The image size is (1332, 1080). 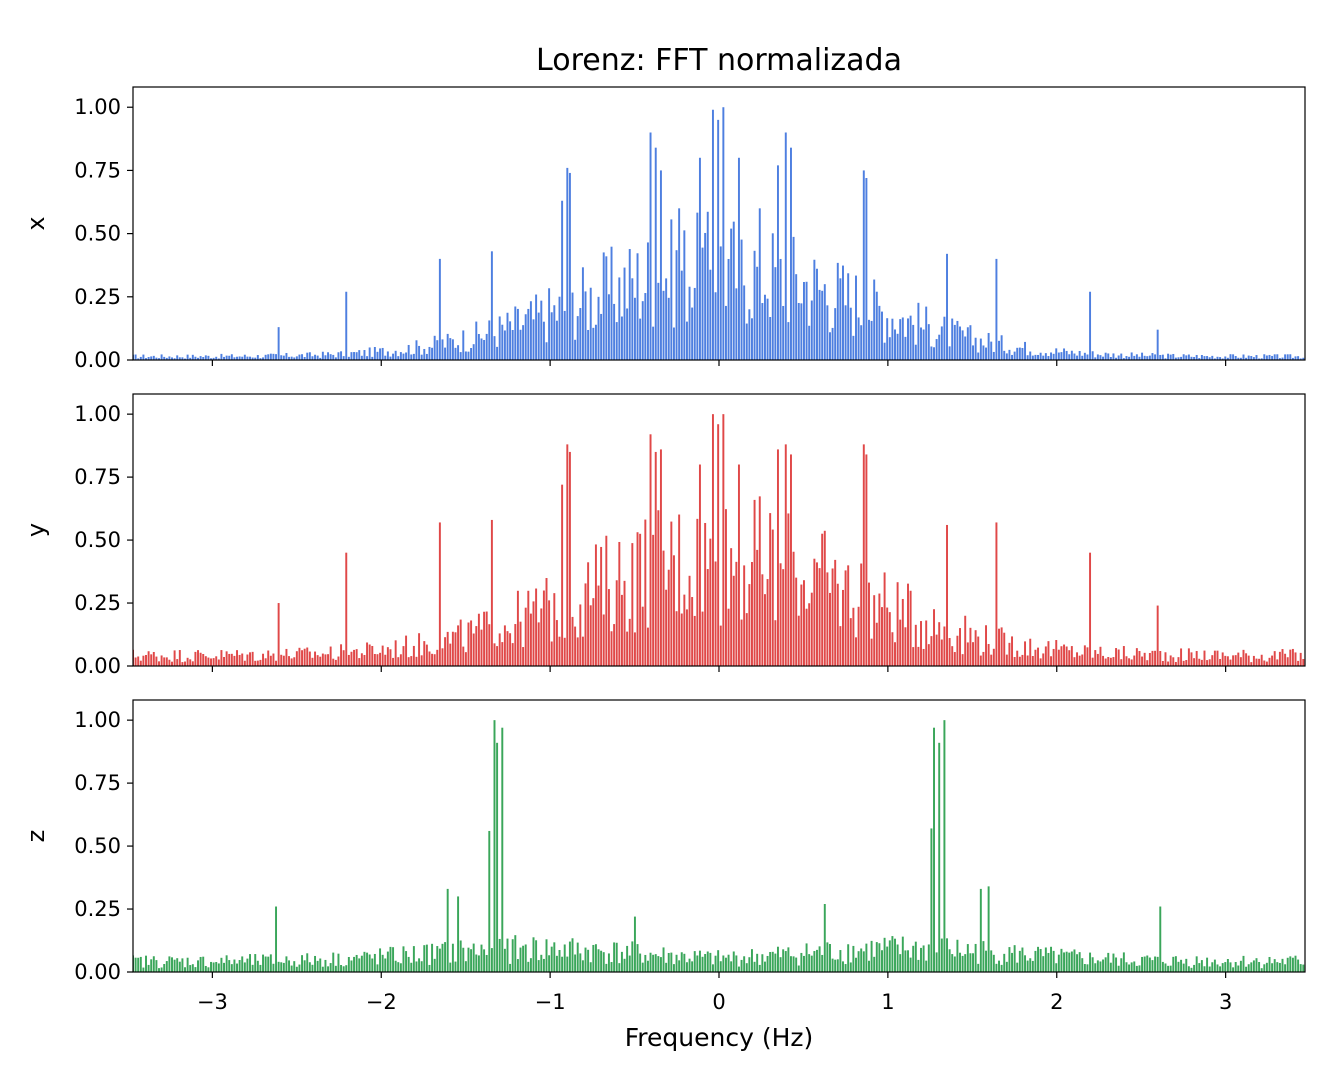 What do you see at coordinates (36, 530) in the screenshot?
I see `y-axis-label: y` at bounding box center [36, 530].